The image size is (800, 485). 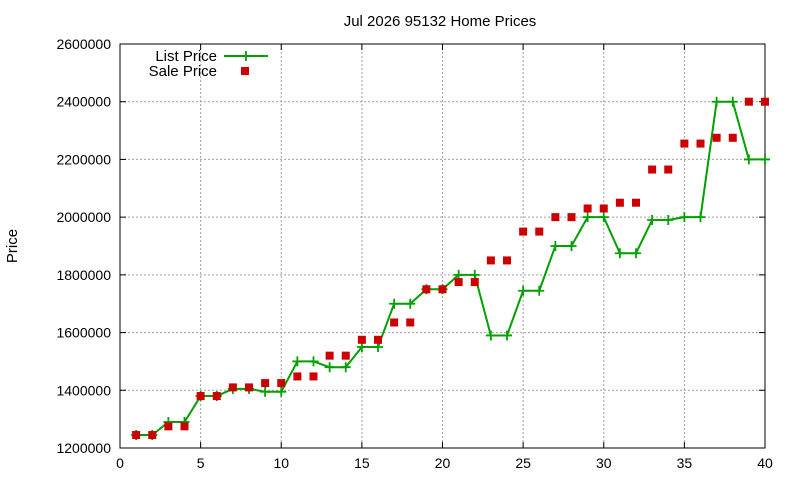 What do you see at coordinates (83, 275) in the screenshot?
I see `y-tick-label: 1800000` at bounding box center [83, 275].